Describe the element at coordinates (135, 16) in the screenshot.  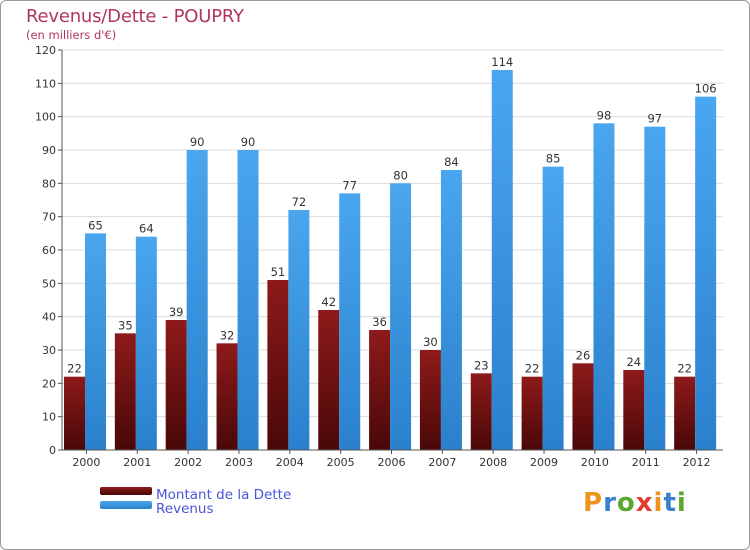
I see `chart-title: Revenus/Dette - POUPRY` at that location.